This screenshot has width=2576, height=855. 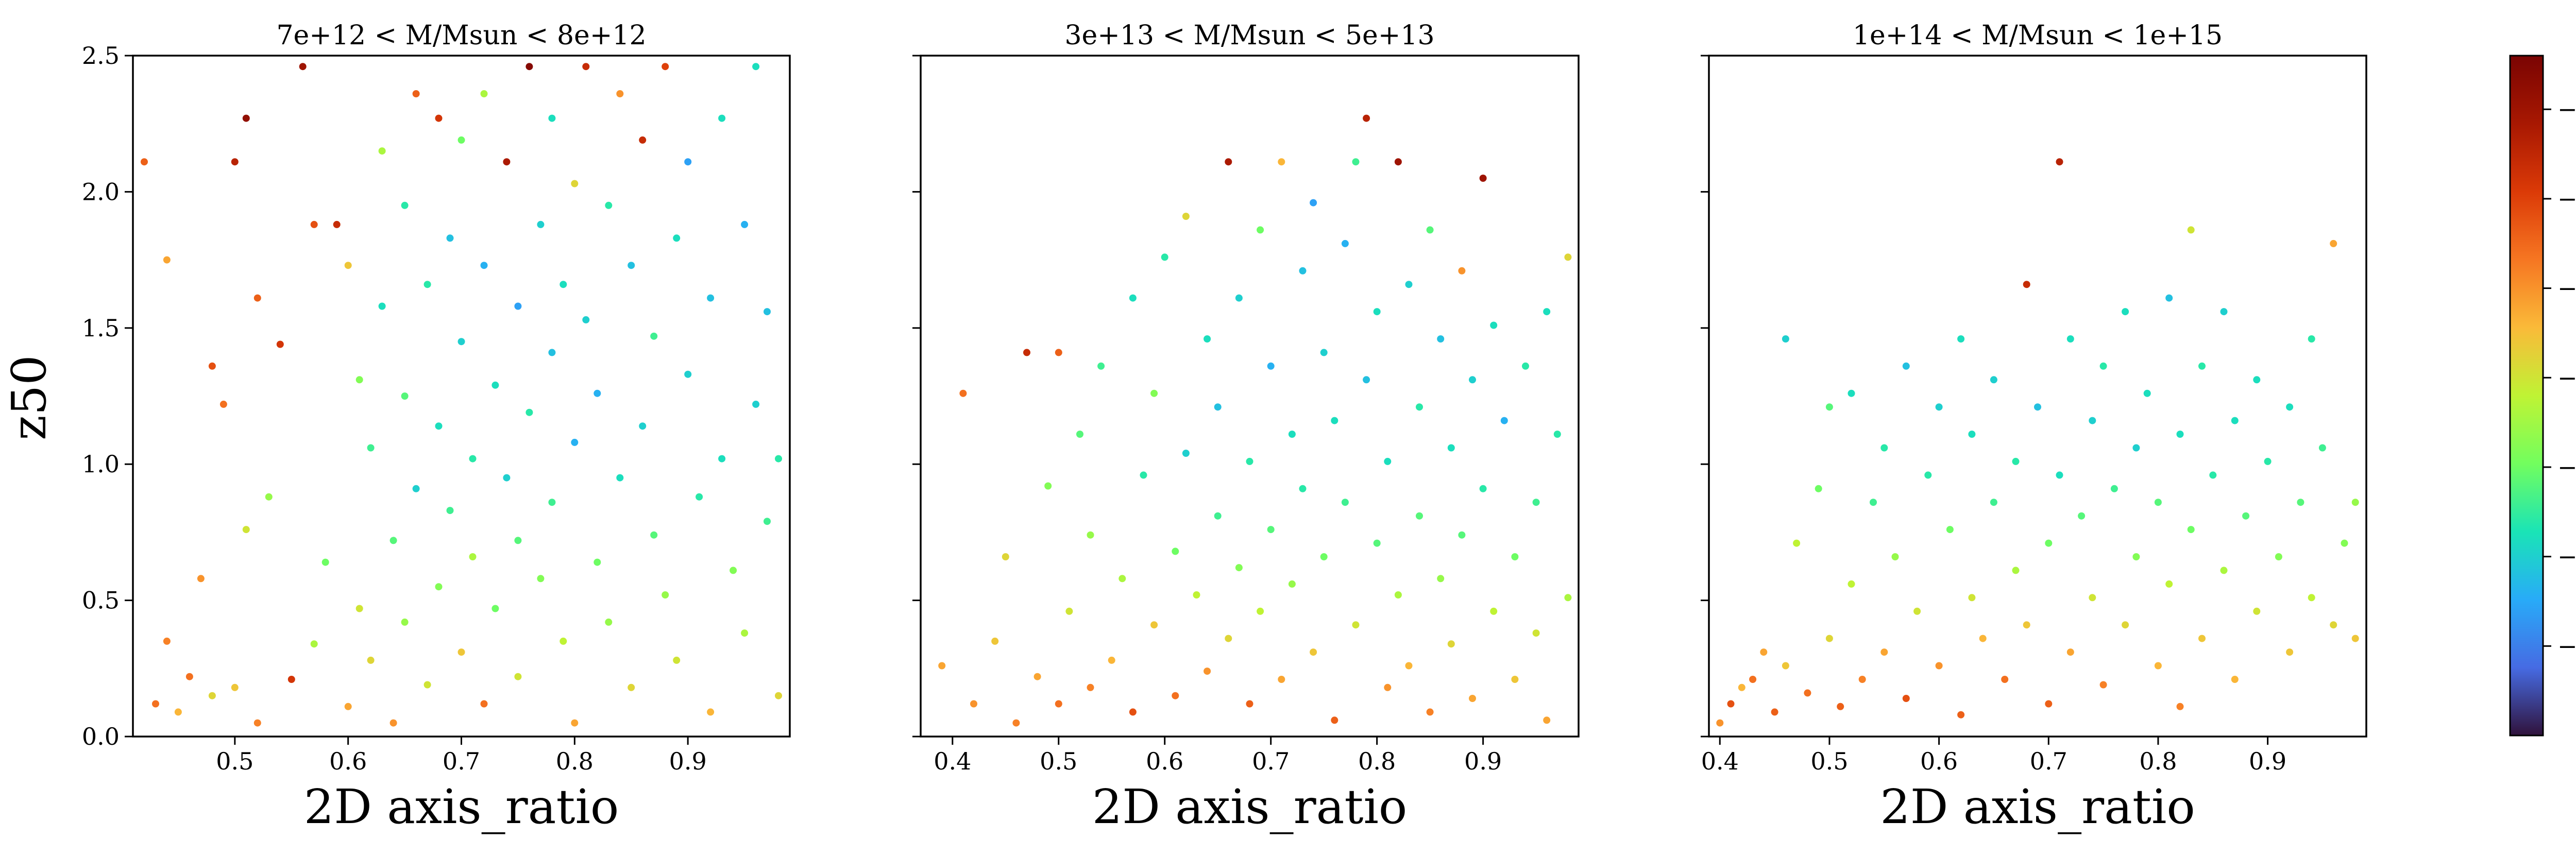 What do you see at coordinates (2566, 377) in the screenshot?
I see `colorbar-tick-label: −11.0` at bounding box center [2566, 377].